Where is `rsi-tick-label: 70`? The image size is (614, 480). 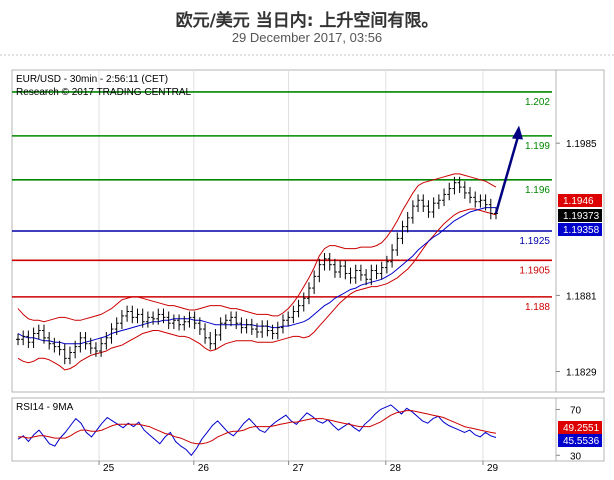
rsi-tick-label: 70 is located at coordinates (576, 410).